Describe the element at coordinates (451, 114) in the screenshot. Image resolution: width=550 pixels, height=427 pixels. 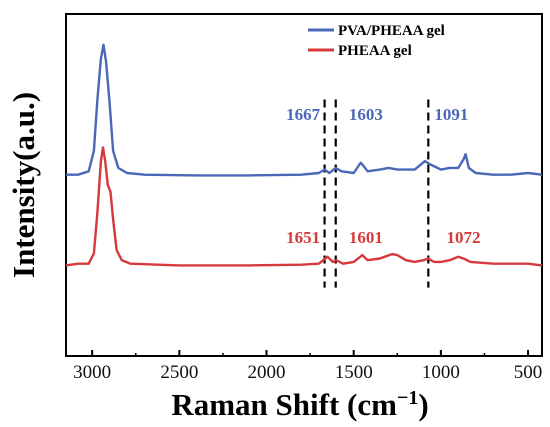
I see `peak-annotation-1091: 1091` at that location.